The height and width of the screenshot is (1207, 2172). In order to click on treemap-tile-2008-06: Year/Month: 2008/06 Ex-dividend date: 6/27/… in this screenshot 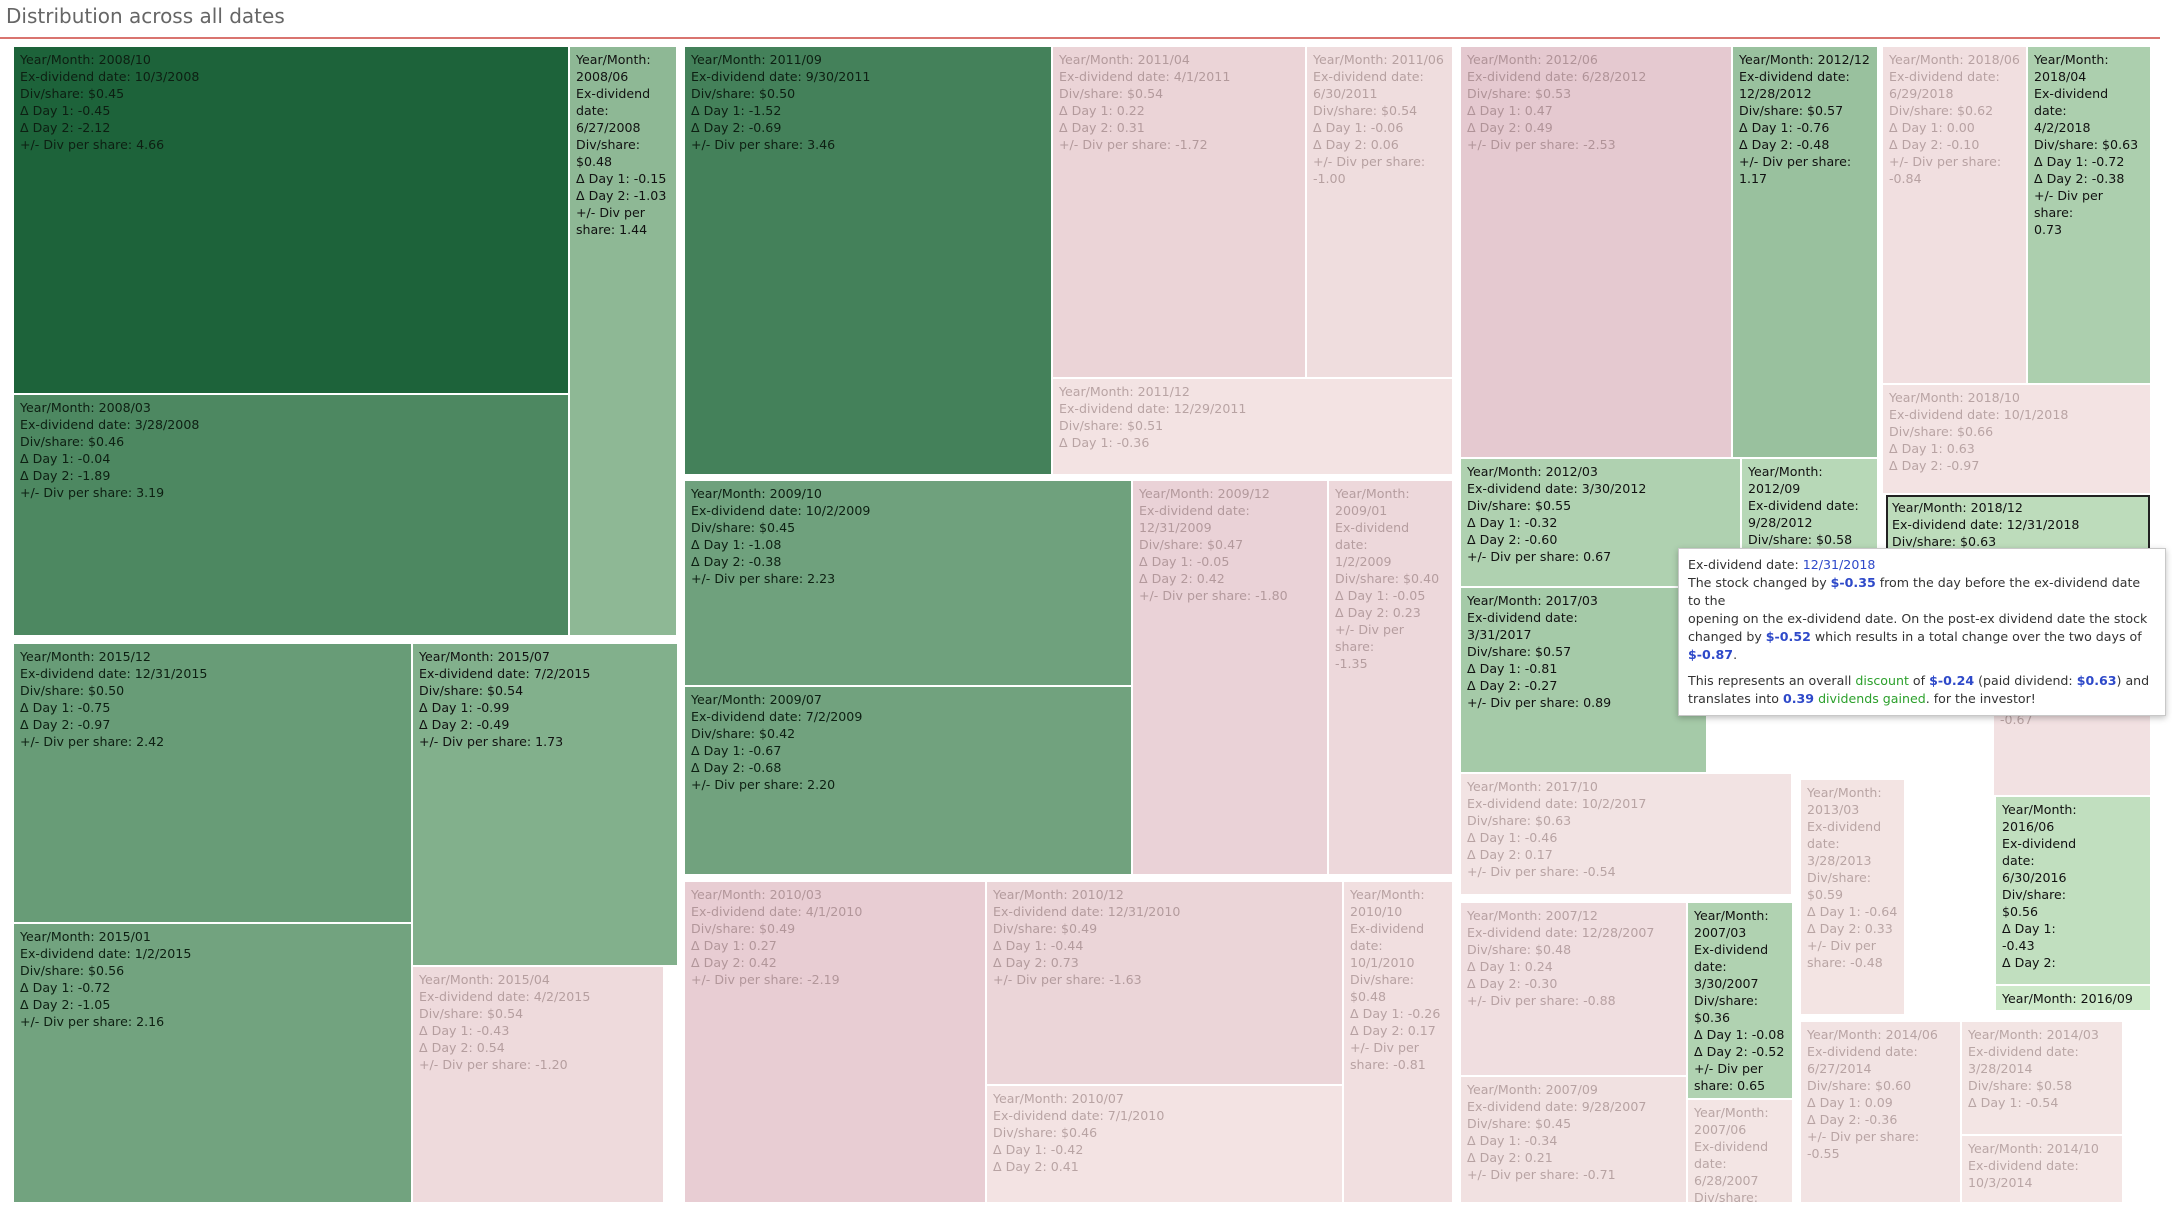, I will do `click(623, 341)`.